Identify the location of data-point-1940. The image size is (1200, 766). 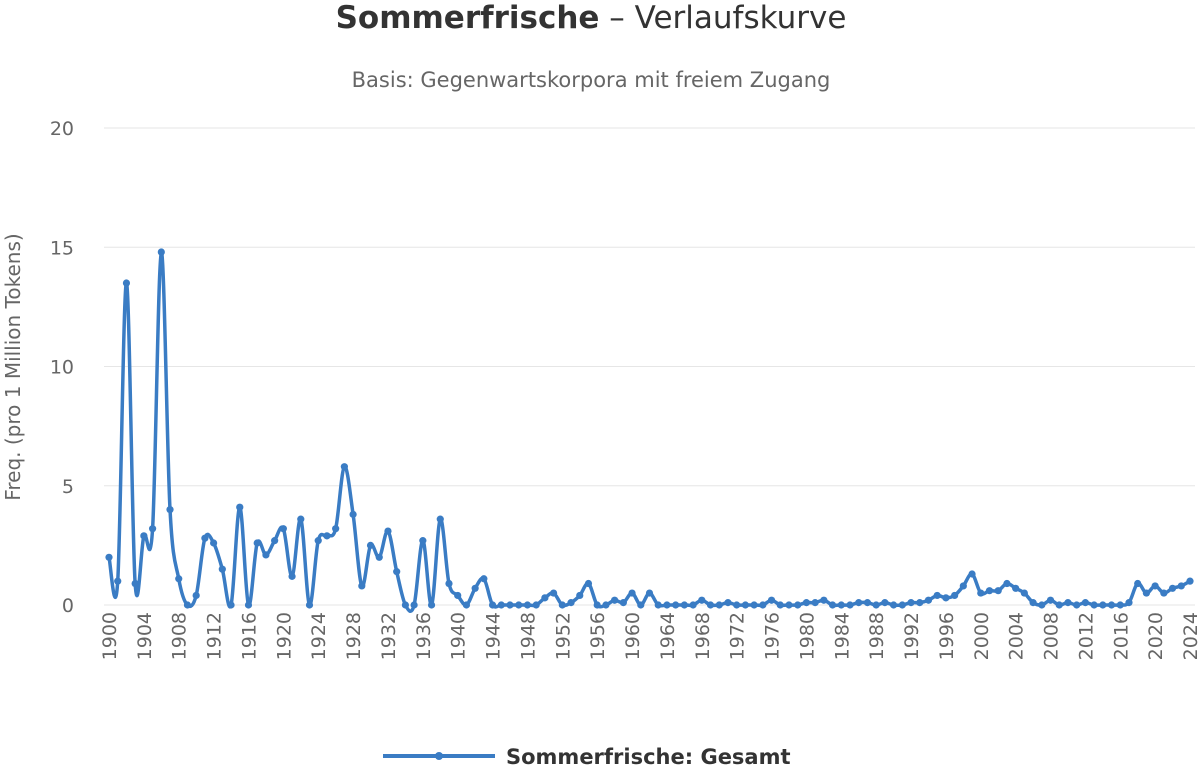
(458, 595).